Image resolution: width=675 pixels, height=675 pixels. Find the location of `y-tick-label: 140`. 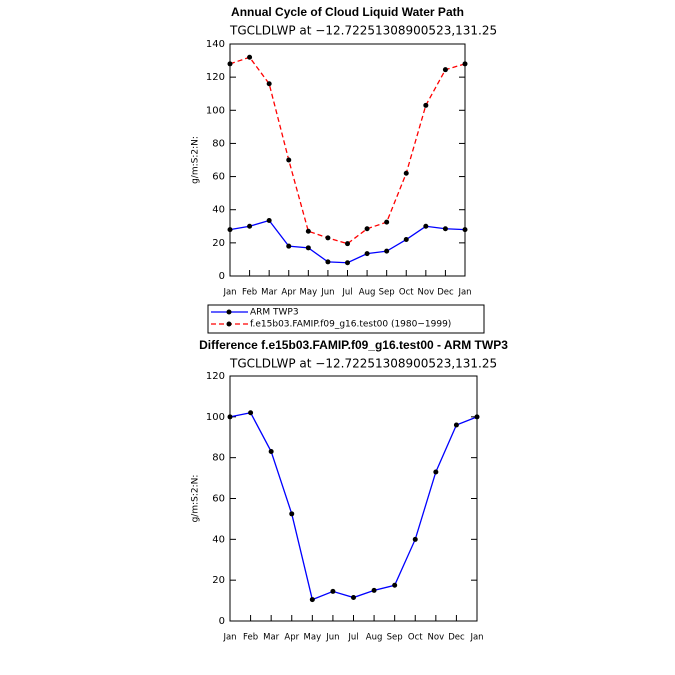

y-tick-label: 140 is located at coordinates (215, 44).